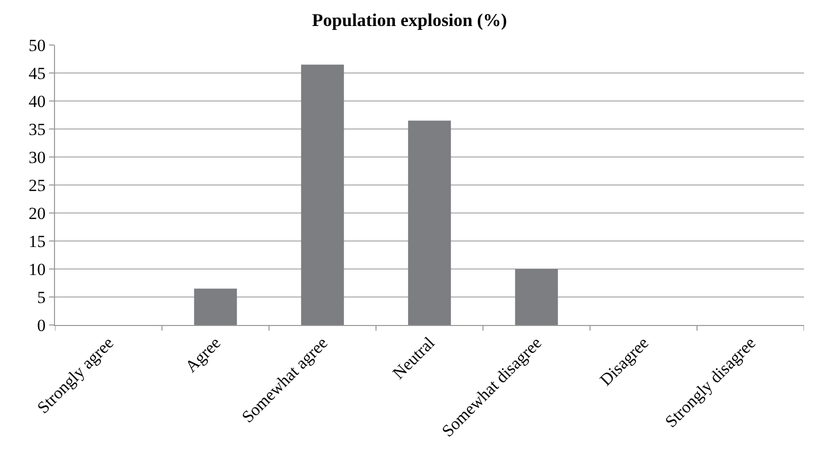  I want to click on y-tick-label: 25, so click(37, 185).